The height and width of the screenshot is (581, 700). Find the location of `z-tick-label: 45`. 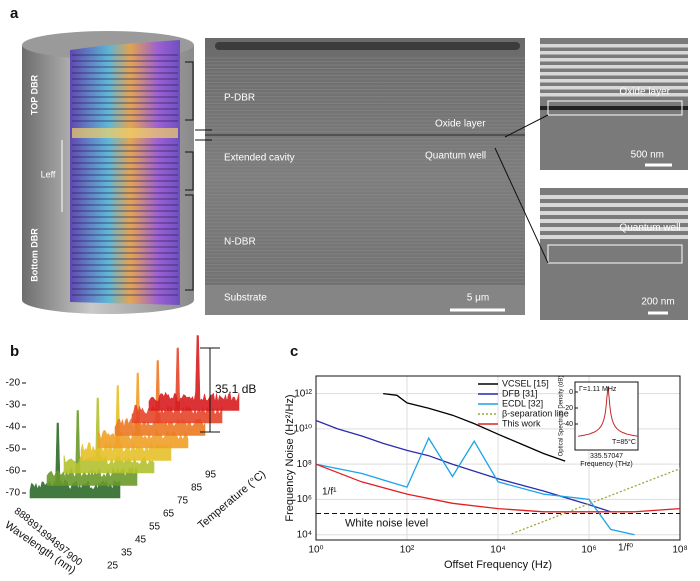

z-tick-label: 45 is located at coordinates (141, 540).